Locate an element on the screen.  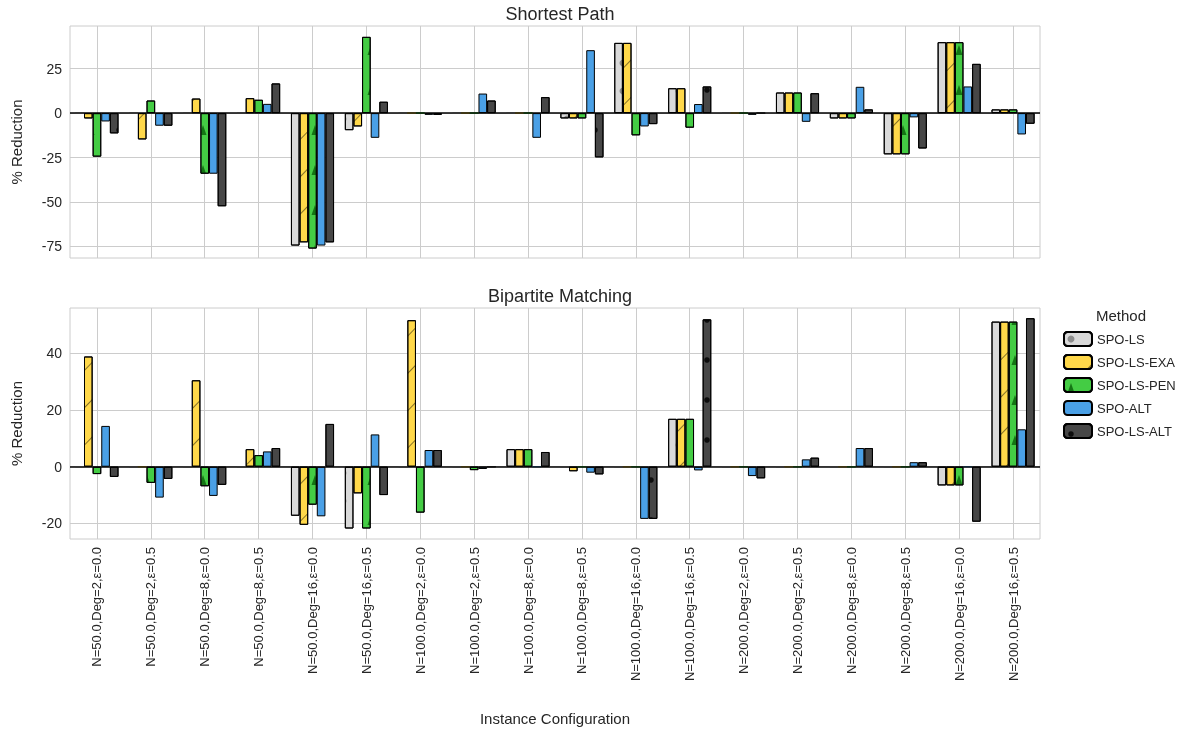
legend-label: SPO-LS is located at coordinates (1121, 339).